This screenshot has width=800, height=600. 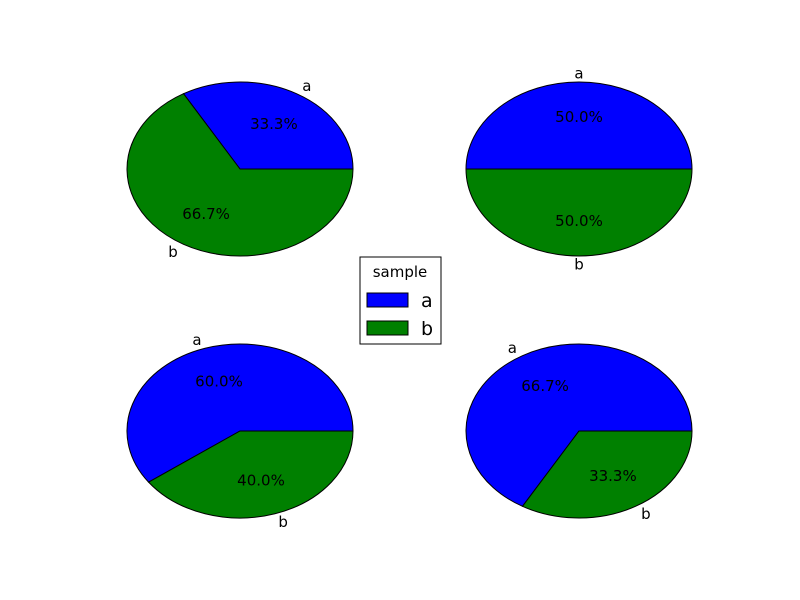 I want to click on pie-bottom-right: 66.7% a 33.3% b, so click(x=579, y=431).